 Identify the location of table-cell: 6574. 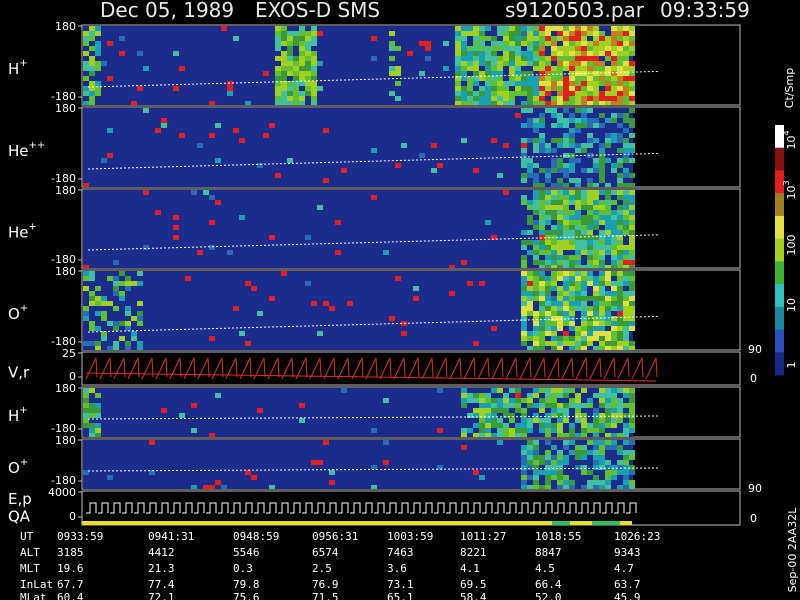
(325, 552).